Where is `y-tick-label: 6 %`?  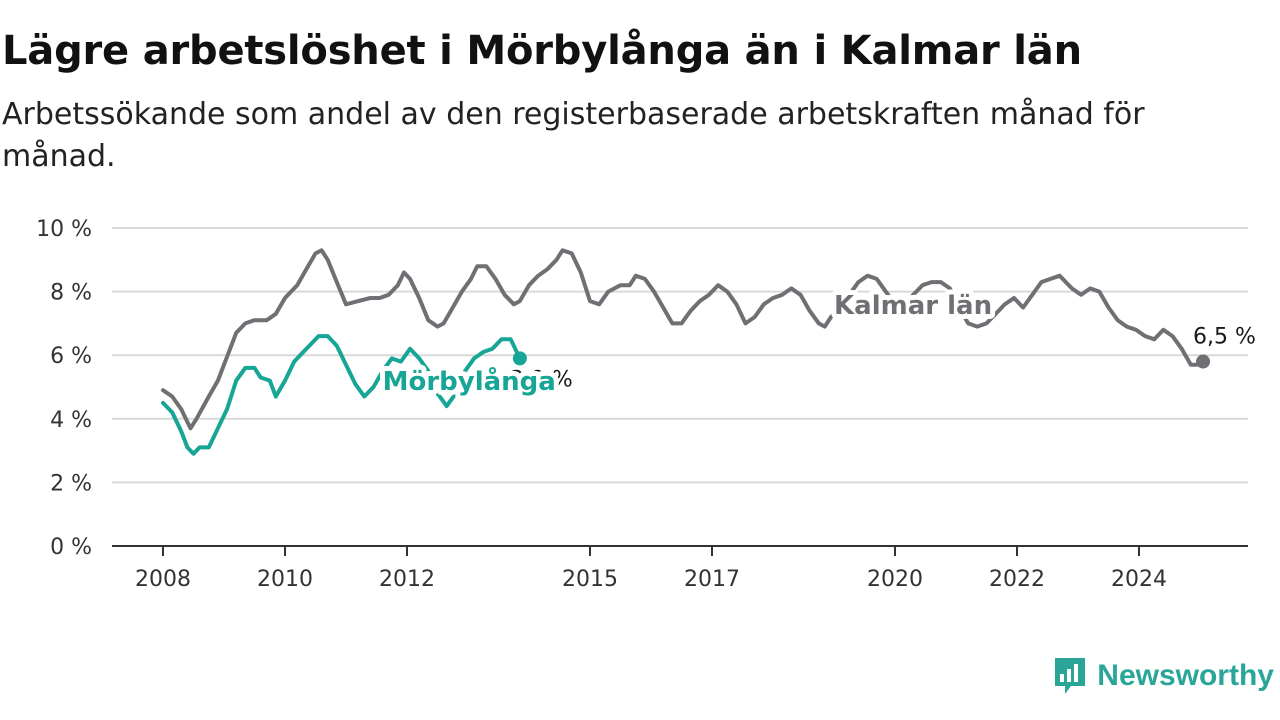 y-tick-label: 6 % is located at coordinates (71, 356).